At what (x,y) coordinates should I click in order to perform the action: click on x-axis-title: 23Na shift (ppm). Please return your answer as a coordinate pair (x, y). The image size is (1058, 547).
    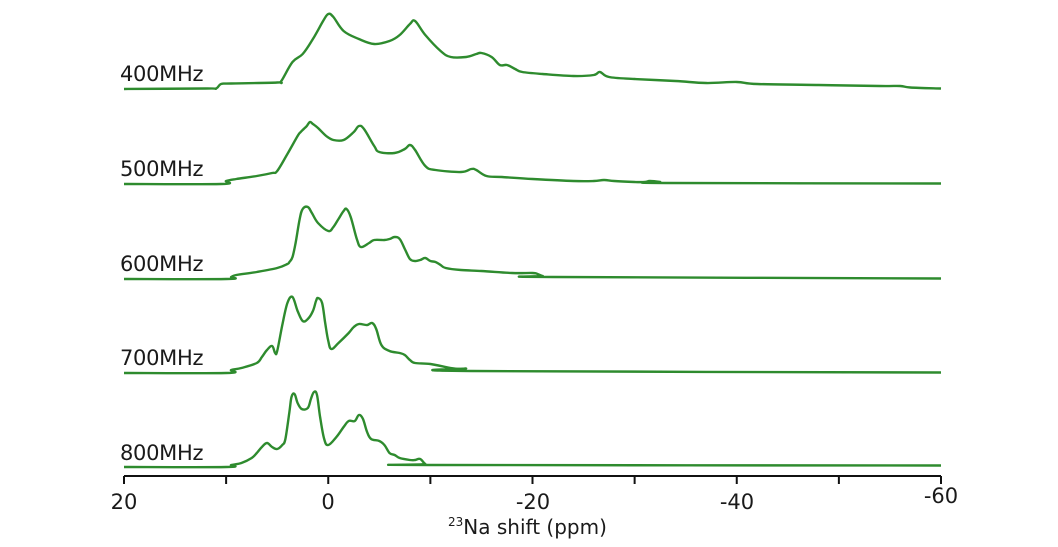
    Looking at the image, I should click on (527, 527).